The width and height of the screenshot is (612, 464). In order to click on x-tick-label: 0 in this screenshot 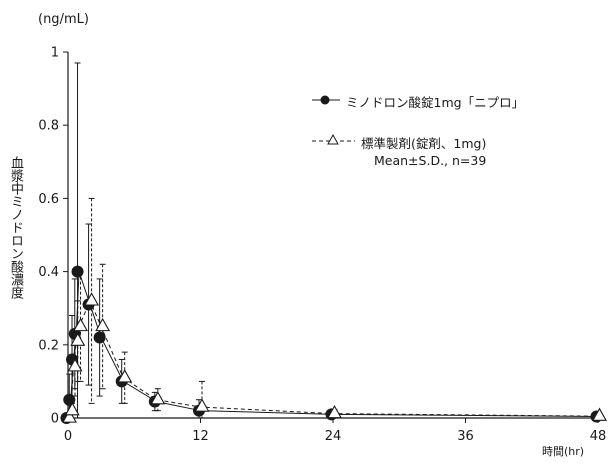, I will do `click(68, 436)`.